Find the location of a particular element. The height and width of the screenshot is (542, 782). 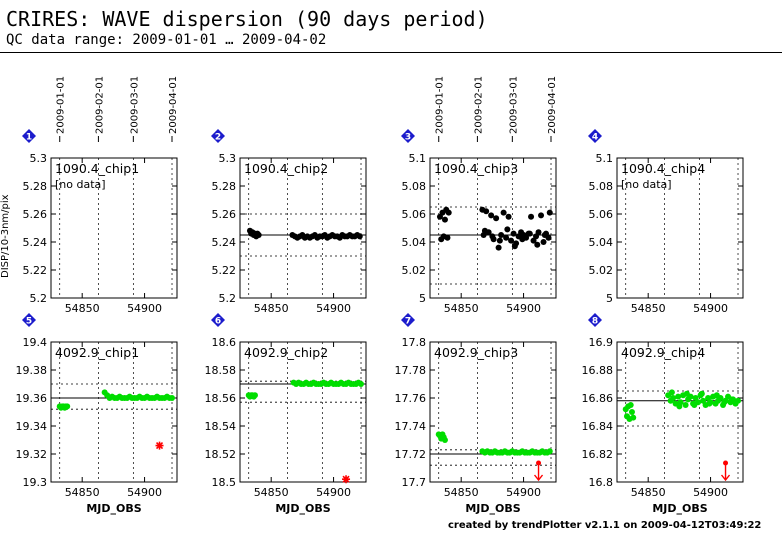

no-data-note: [no data] is located at coordinates (646, 184).